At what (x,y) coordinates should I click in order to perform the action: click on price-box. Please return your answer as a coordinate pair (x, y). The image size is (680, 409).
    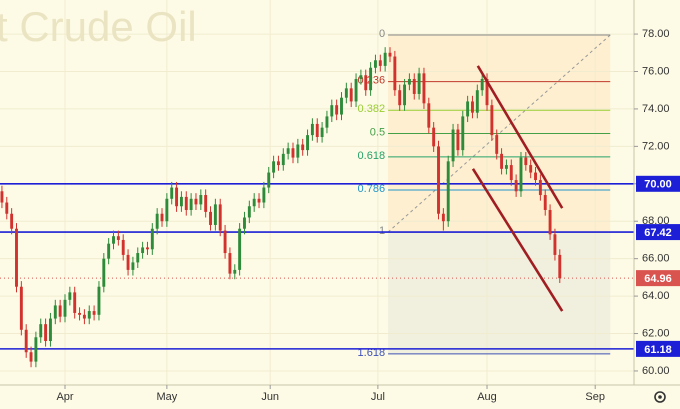
    Looking at the image, I should click on (658, 278).